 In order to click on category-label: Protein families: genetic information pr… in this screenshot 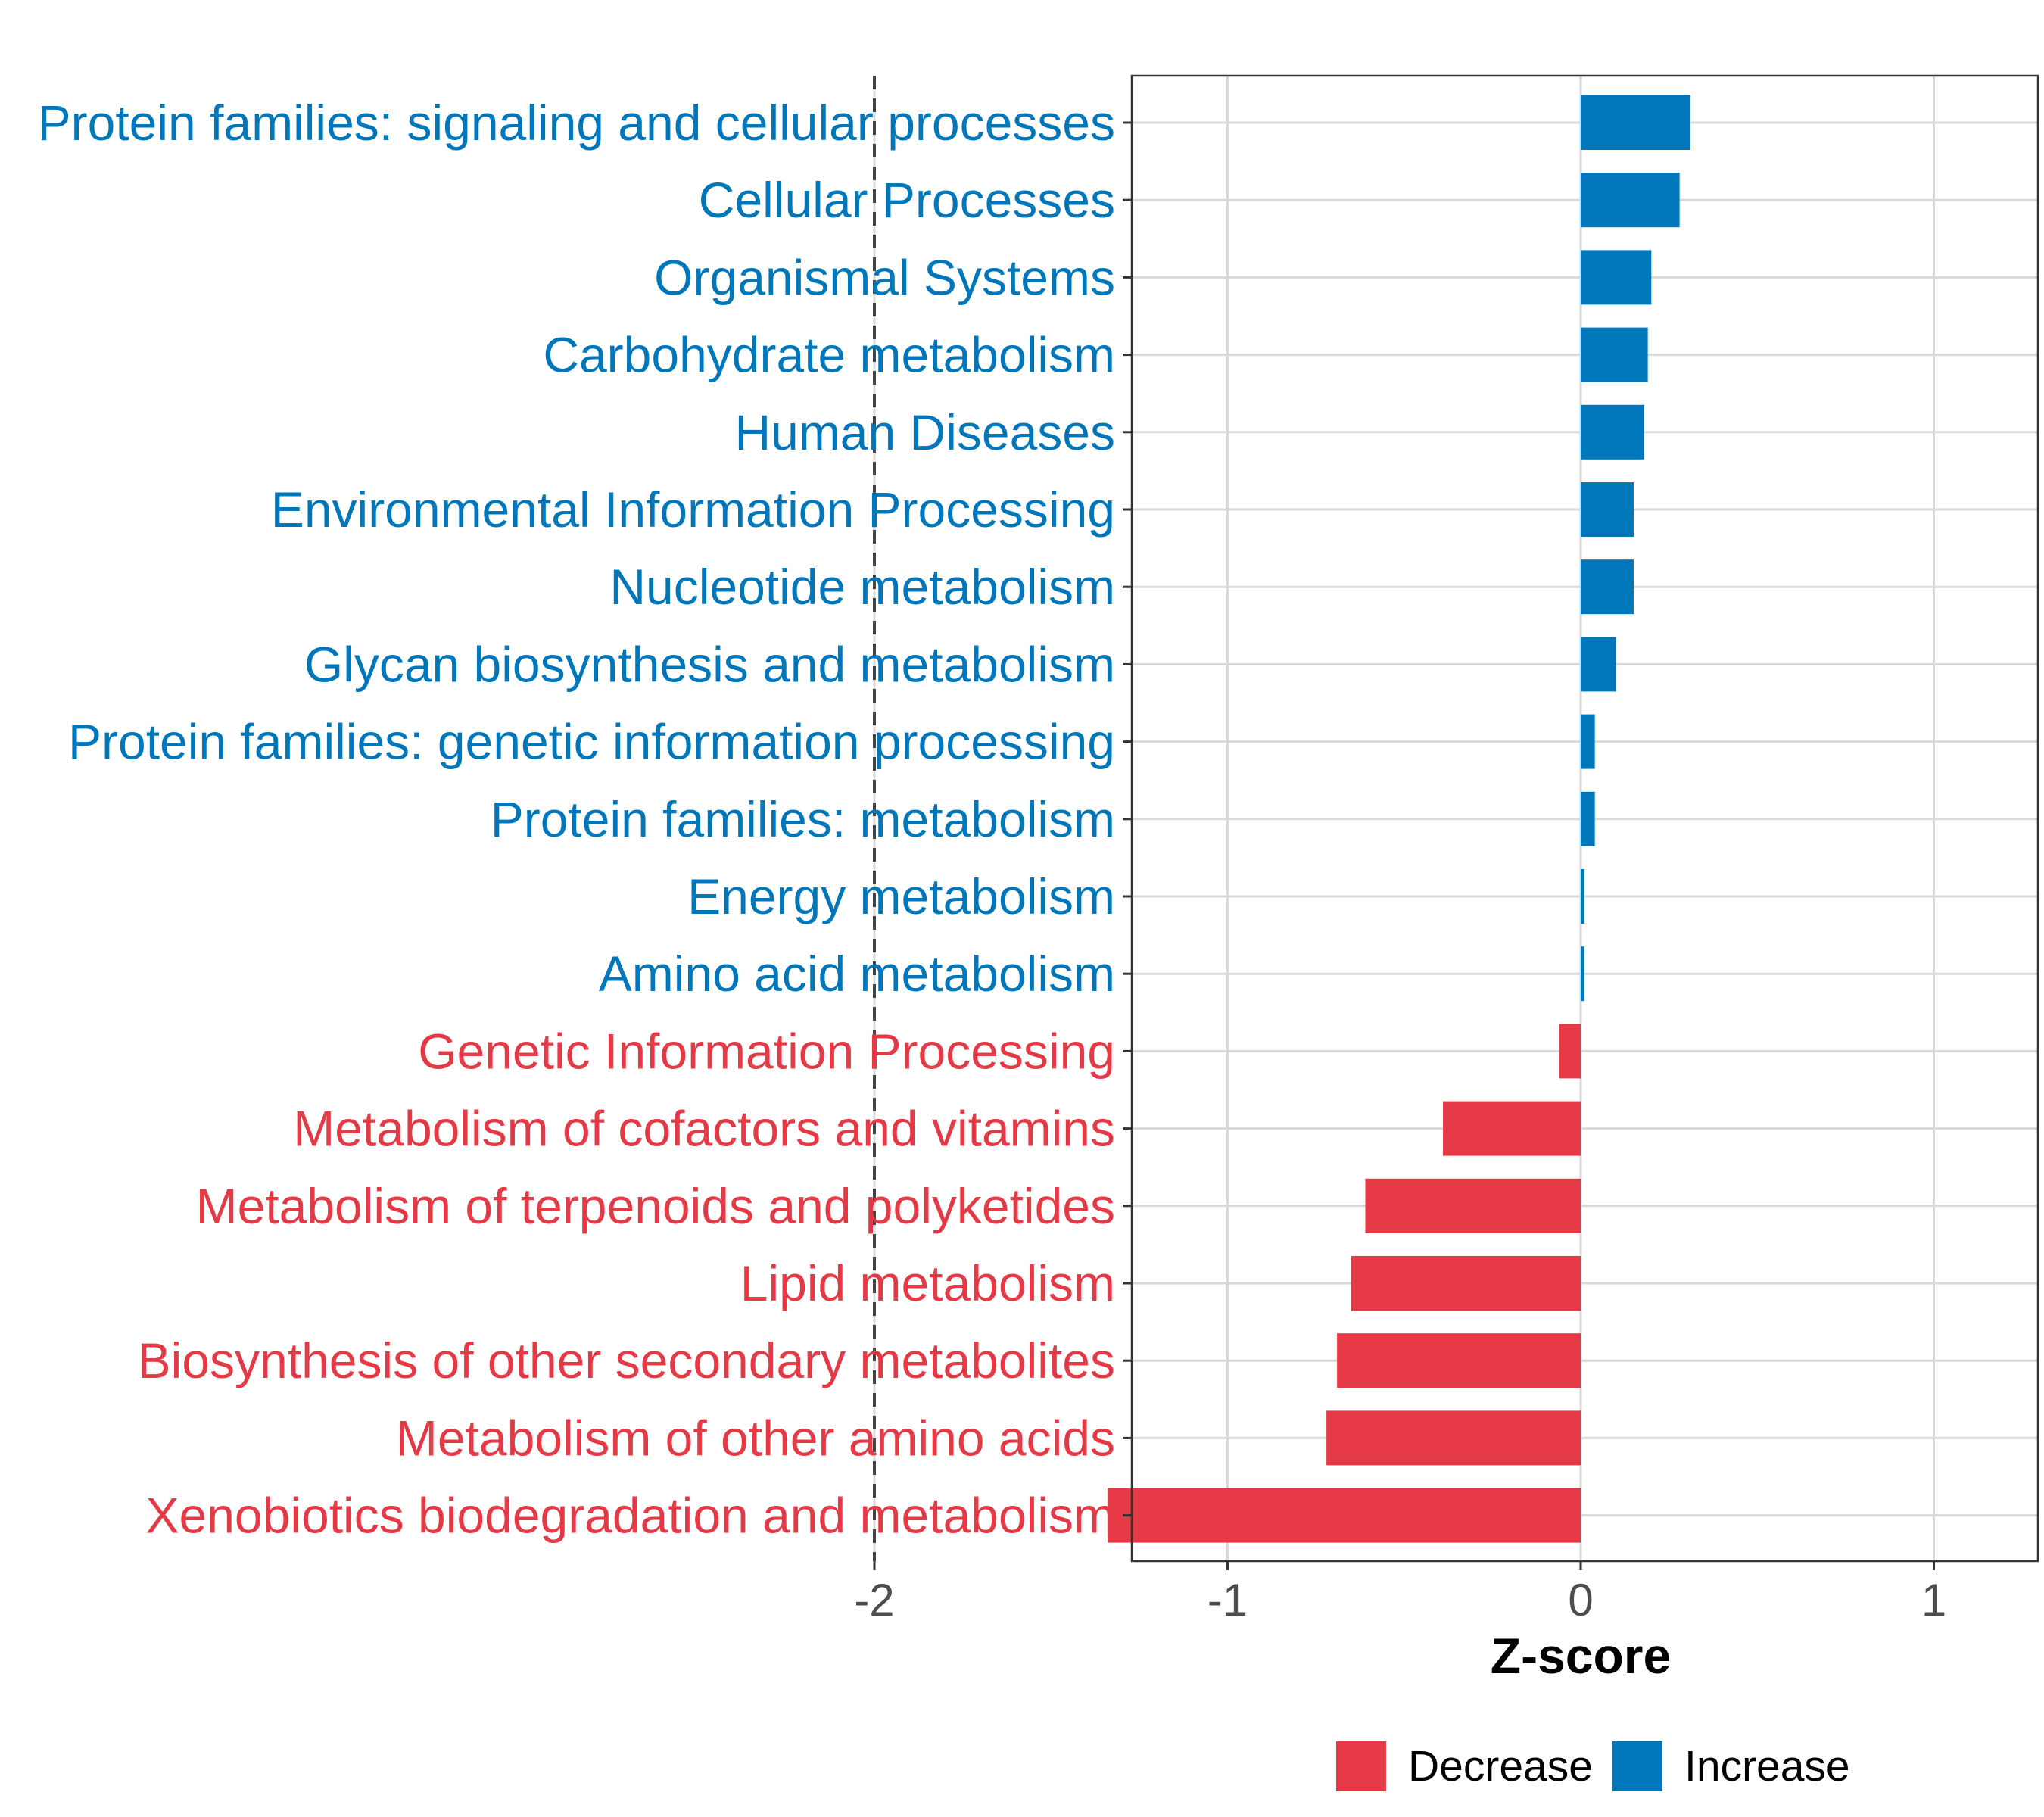, I will do `click(591, 742)`.